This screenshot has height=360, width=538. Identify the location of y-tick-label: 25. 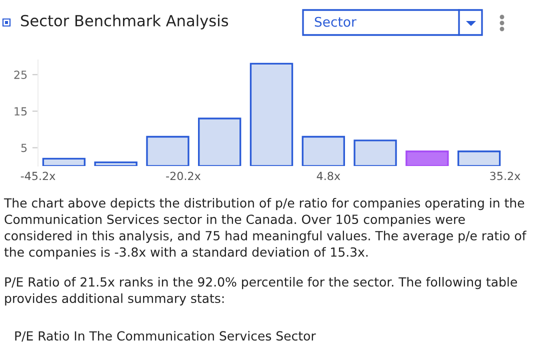
(20, 74).